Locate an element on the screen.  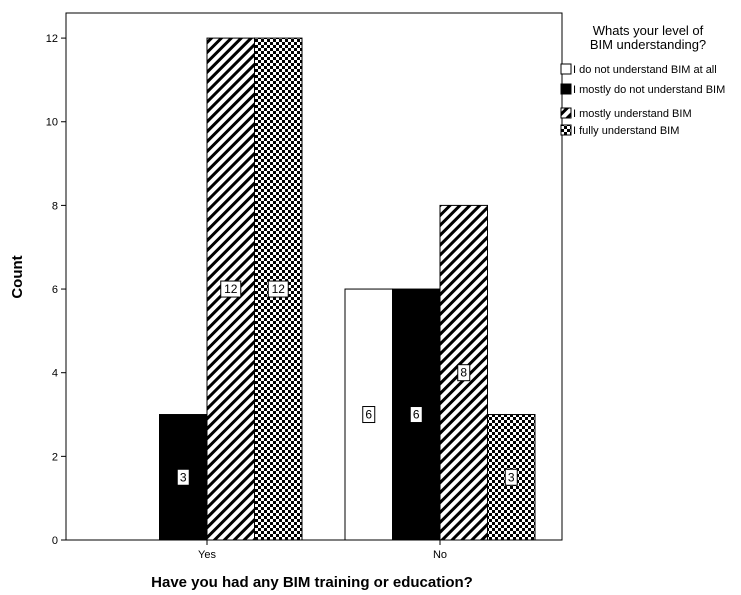
y-axis: 0 2 4 6 8 10 12 is located at coordinates (56, 290).